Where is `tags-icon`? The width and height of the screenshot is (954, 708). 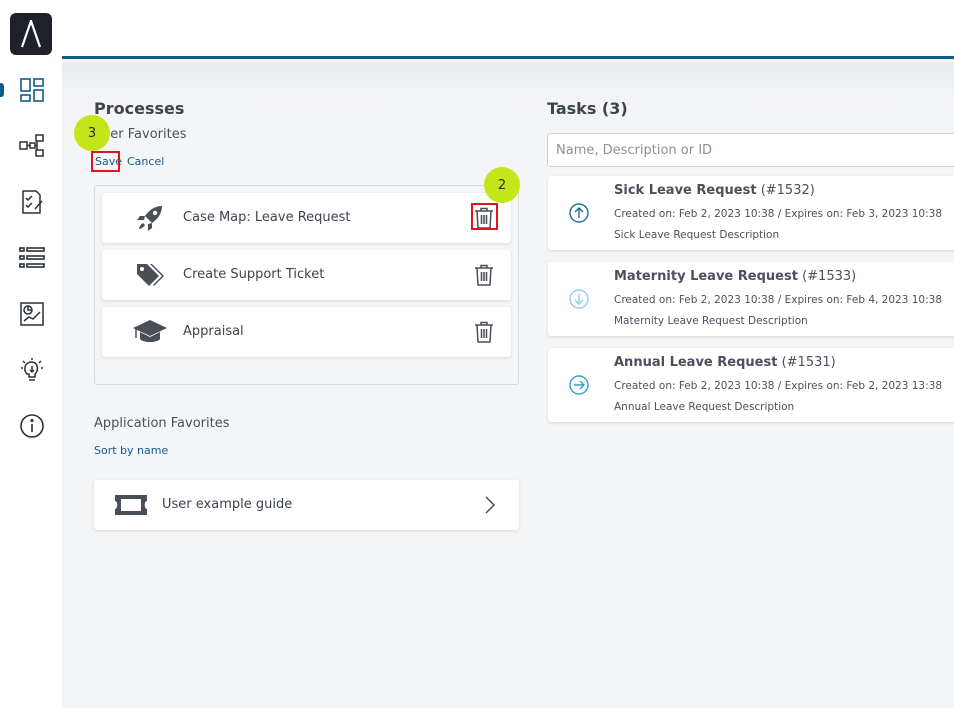
tags-icon is located at coordinates (150, 275).